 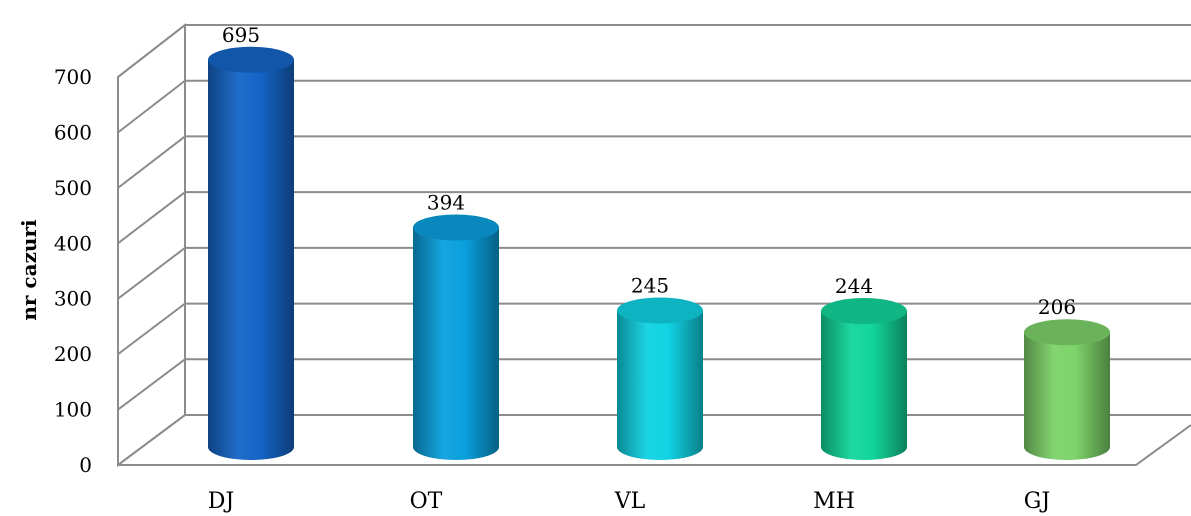 I want to click on bar-GJ, so click(x=1067, y=389).